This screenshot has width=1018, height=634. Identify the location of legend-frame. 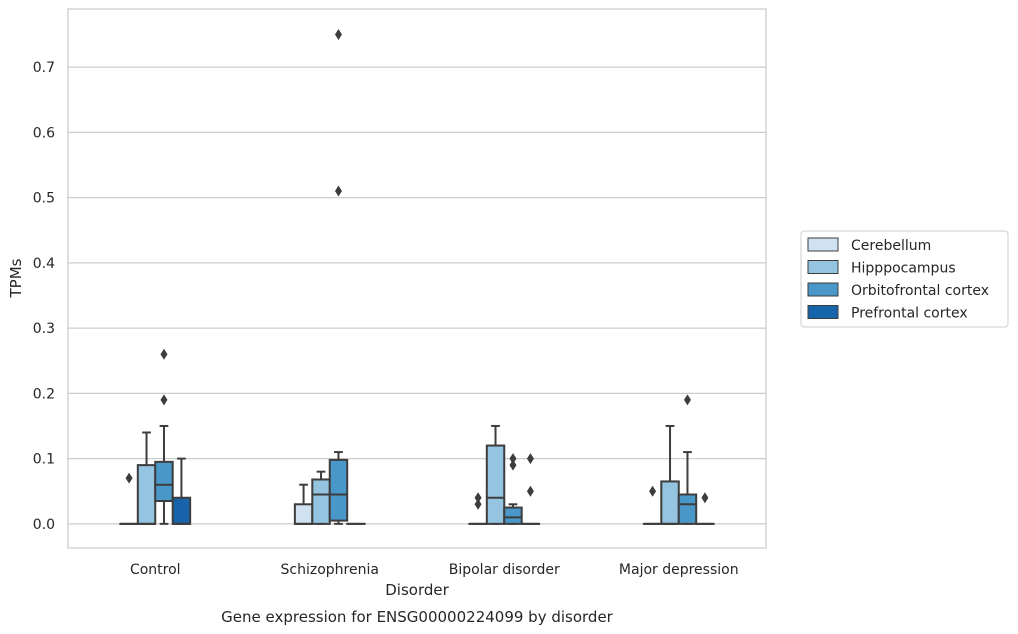
(904, 279).